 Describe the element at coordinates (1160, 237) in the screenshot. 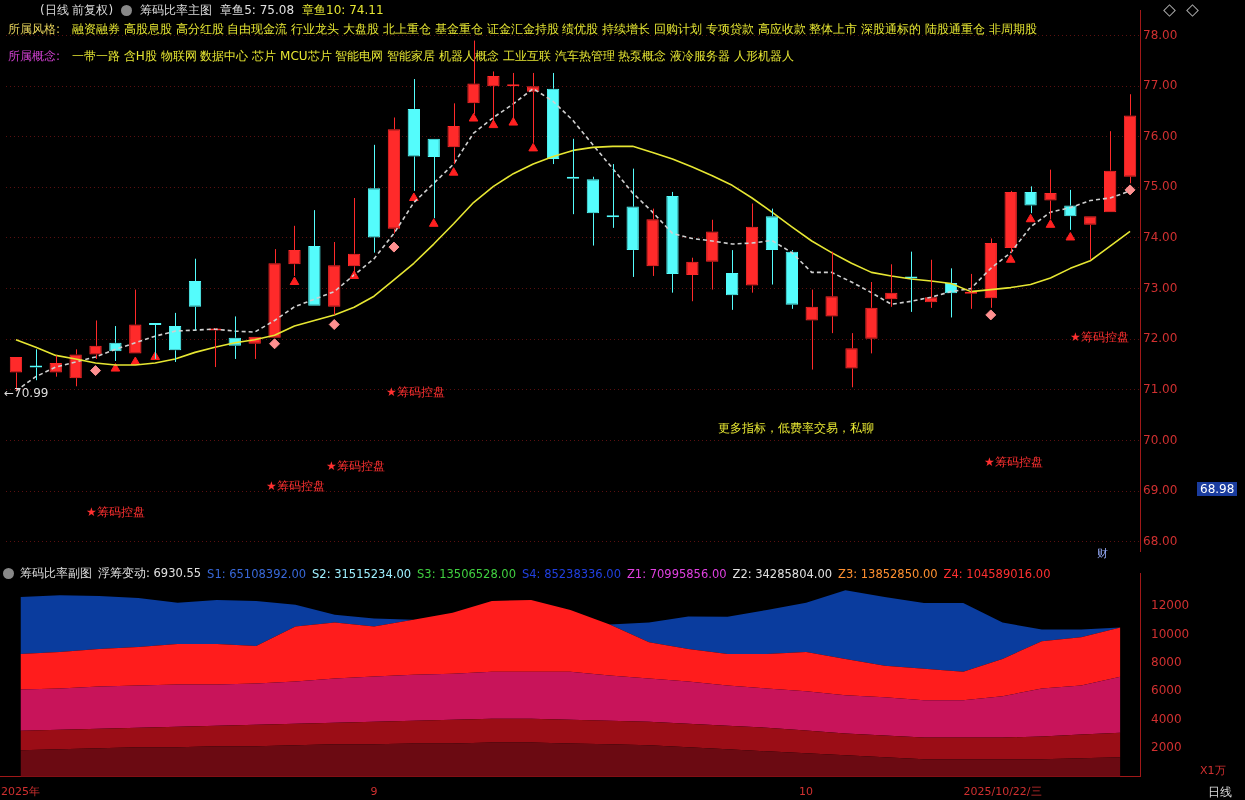

I see `y-tick-label: 74.00` at that location.